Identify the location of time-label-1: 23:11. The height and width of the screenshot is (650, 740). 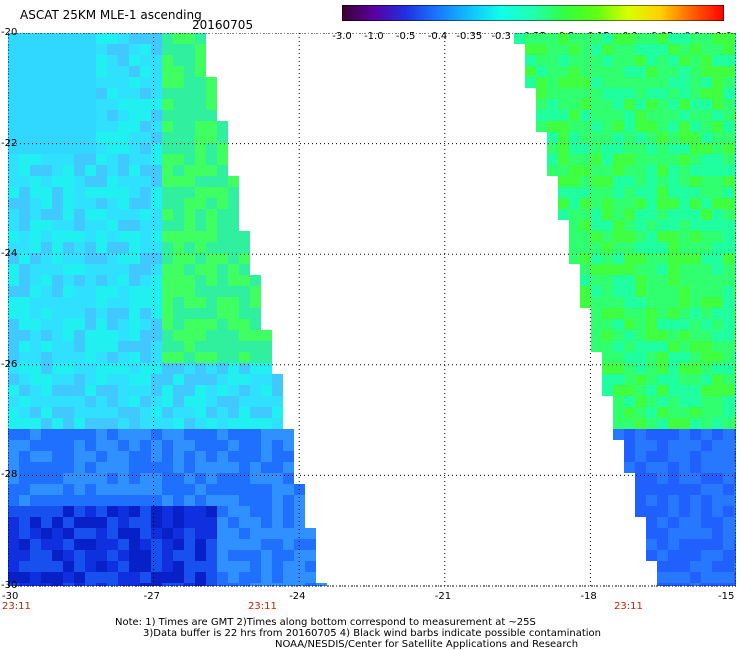
(16, 606).